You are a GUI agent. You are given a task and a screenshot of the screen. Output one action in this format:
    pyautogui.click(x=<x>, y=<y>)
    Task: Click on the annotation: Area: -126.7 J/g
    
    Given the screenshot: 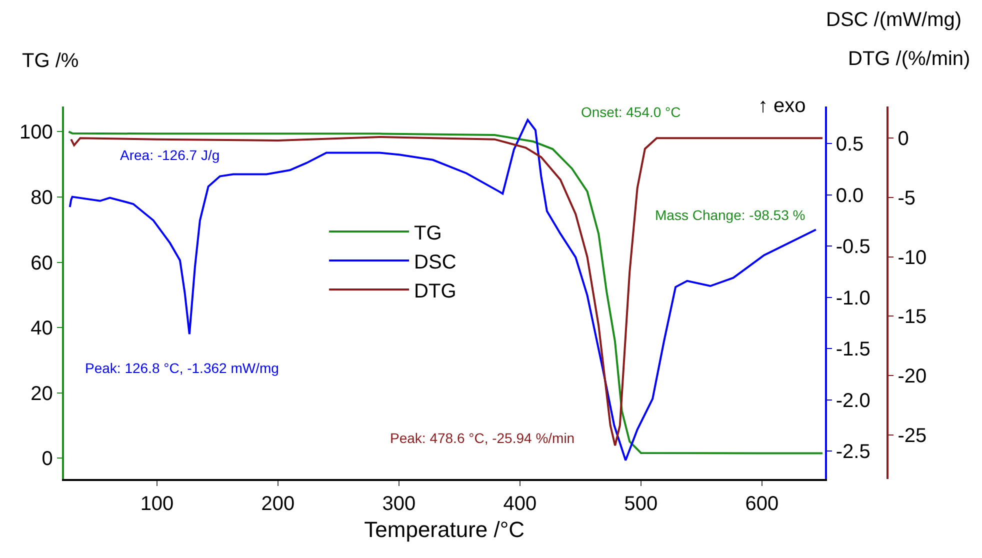 What is the action you would take?
    pyautogui.click(x=170, y=155)
    